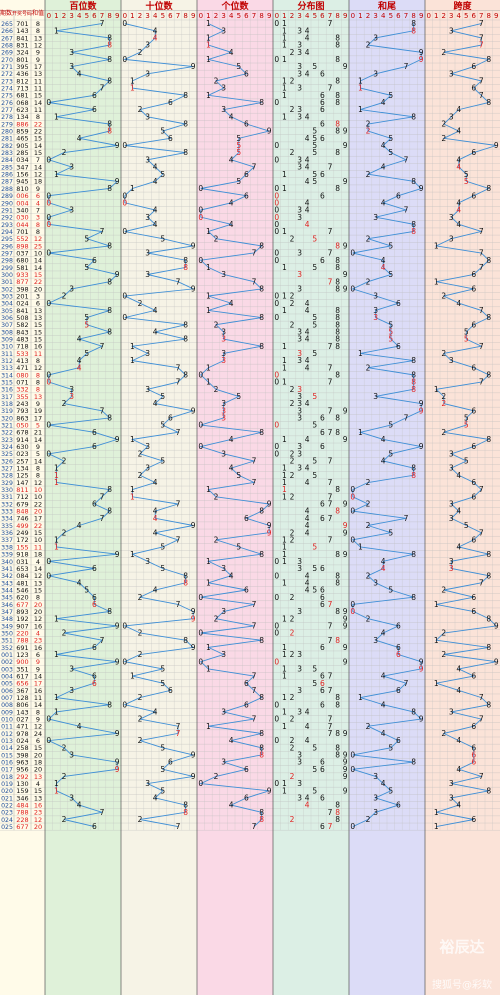 The image size is (500, 995). I want to click on draw-sum: 10, so click(38, 497).